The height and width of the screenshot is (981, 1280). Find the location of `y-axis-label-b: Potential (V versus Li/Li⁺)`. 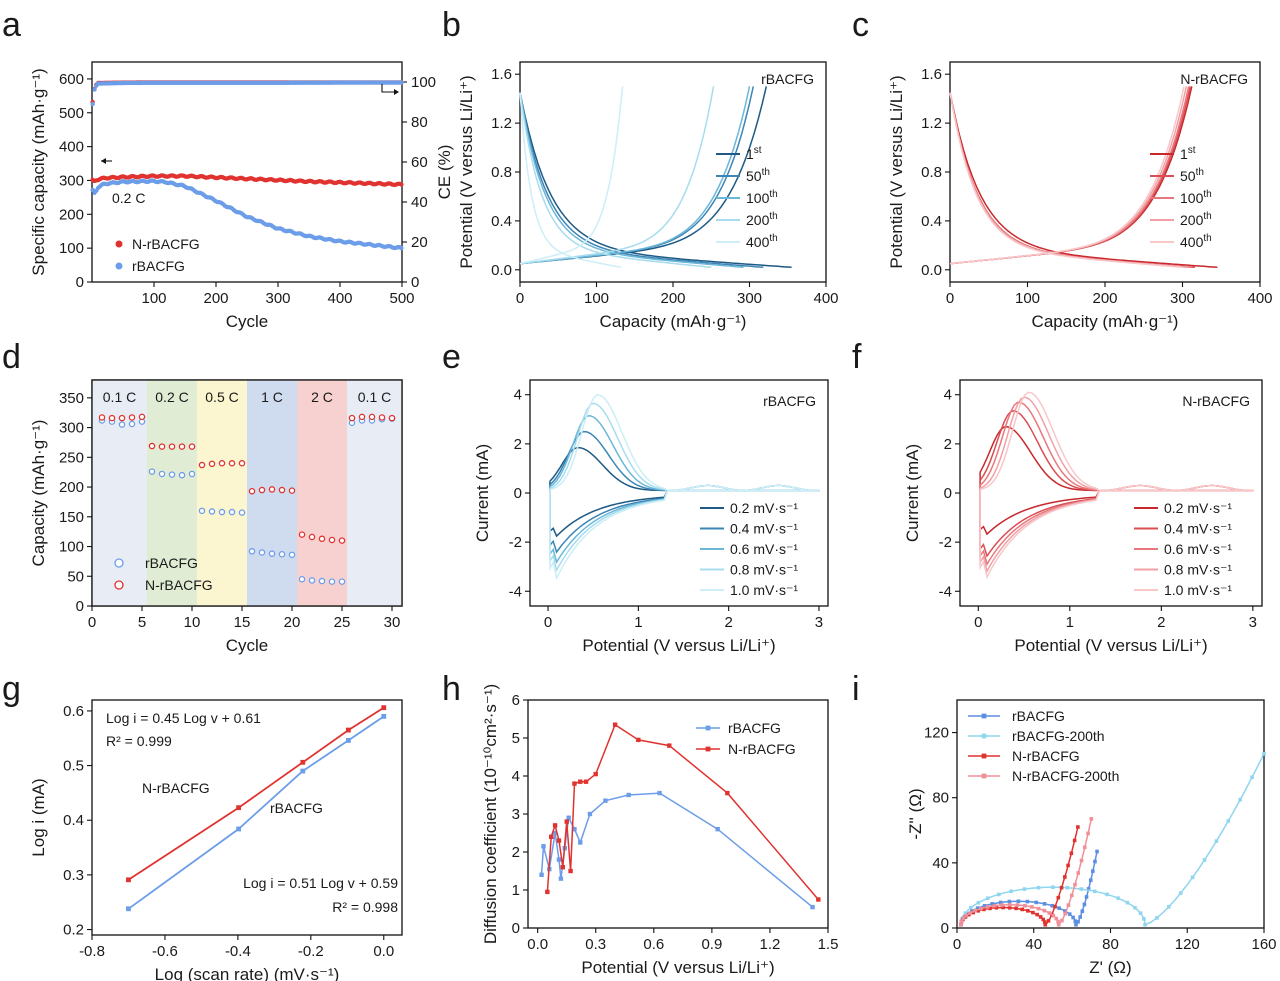

y-axis-label-b: Potential (V versus Li/Li⁺) is located at coordinates (466, 171).